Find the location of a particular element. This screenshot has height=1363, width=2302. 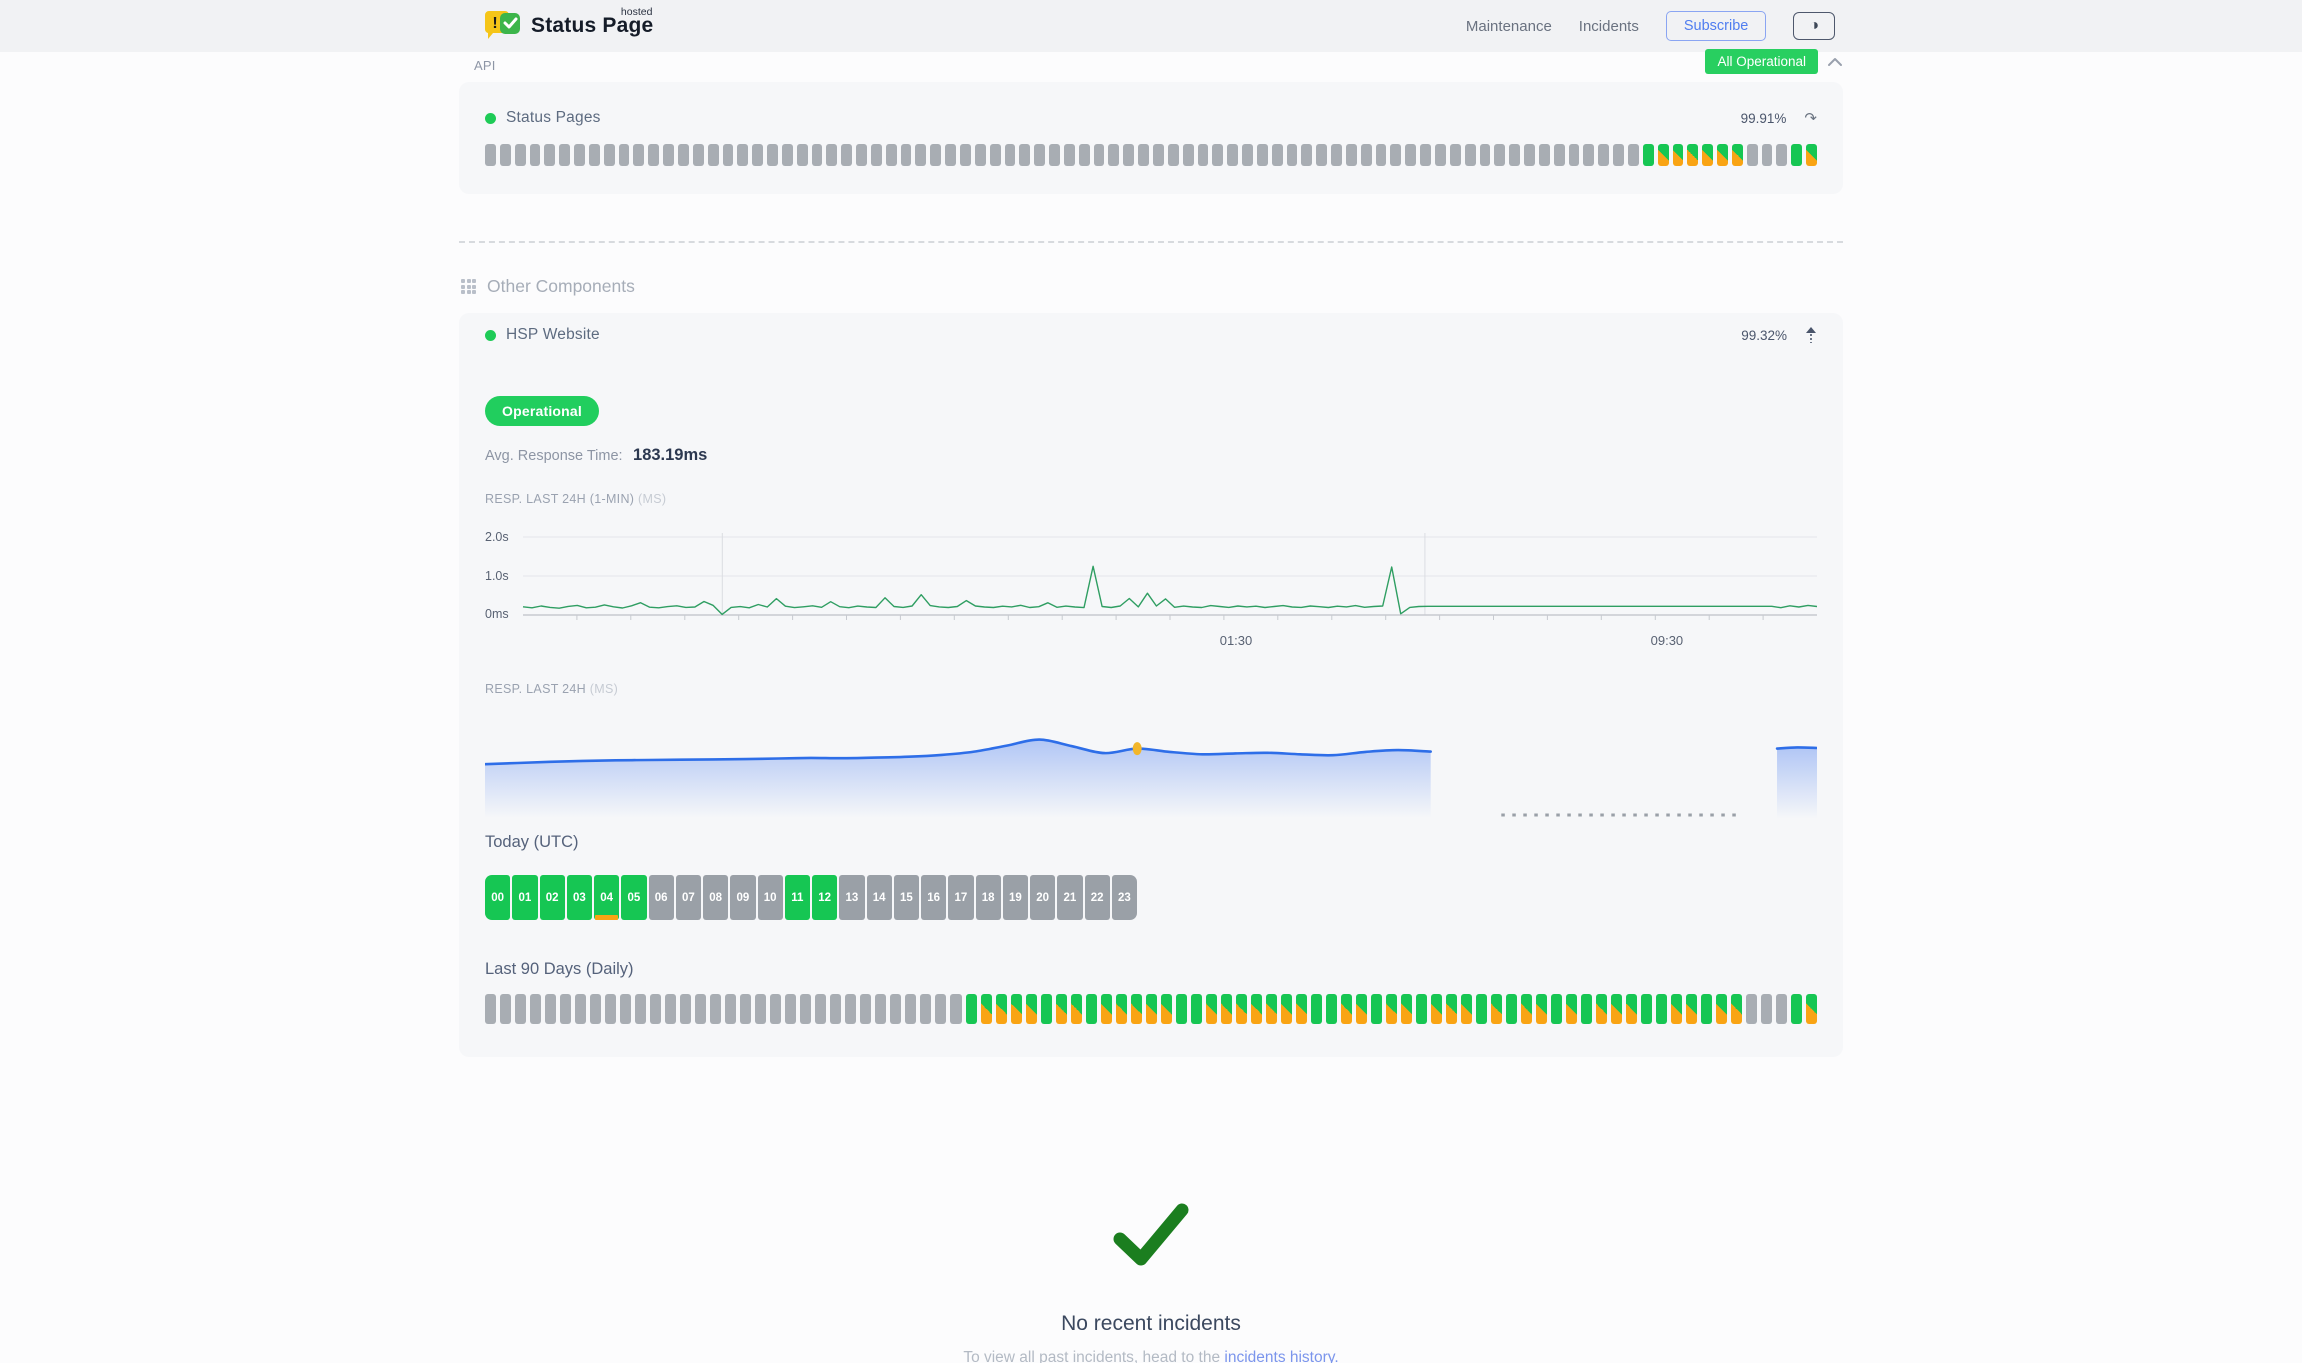

nav-incidents: Incidents is located at coordinates (1608, 26).